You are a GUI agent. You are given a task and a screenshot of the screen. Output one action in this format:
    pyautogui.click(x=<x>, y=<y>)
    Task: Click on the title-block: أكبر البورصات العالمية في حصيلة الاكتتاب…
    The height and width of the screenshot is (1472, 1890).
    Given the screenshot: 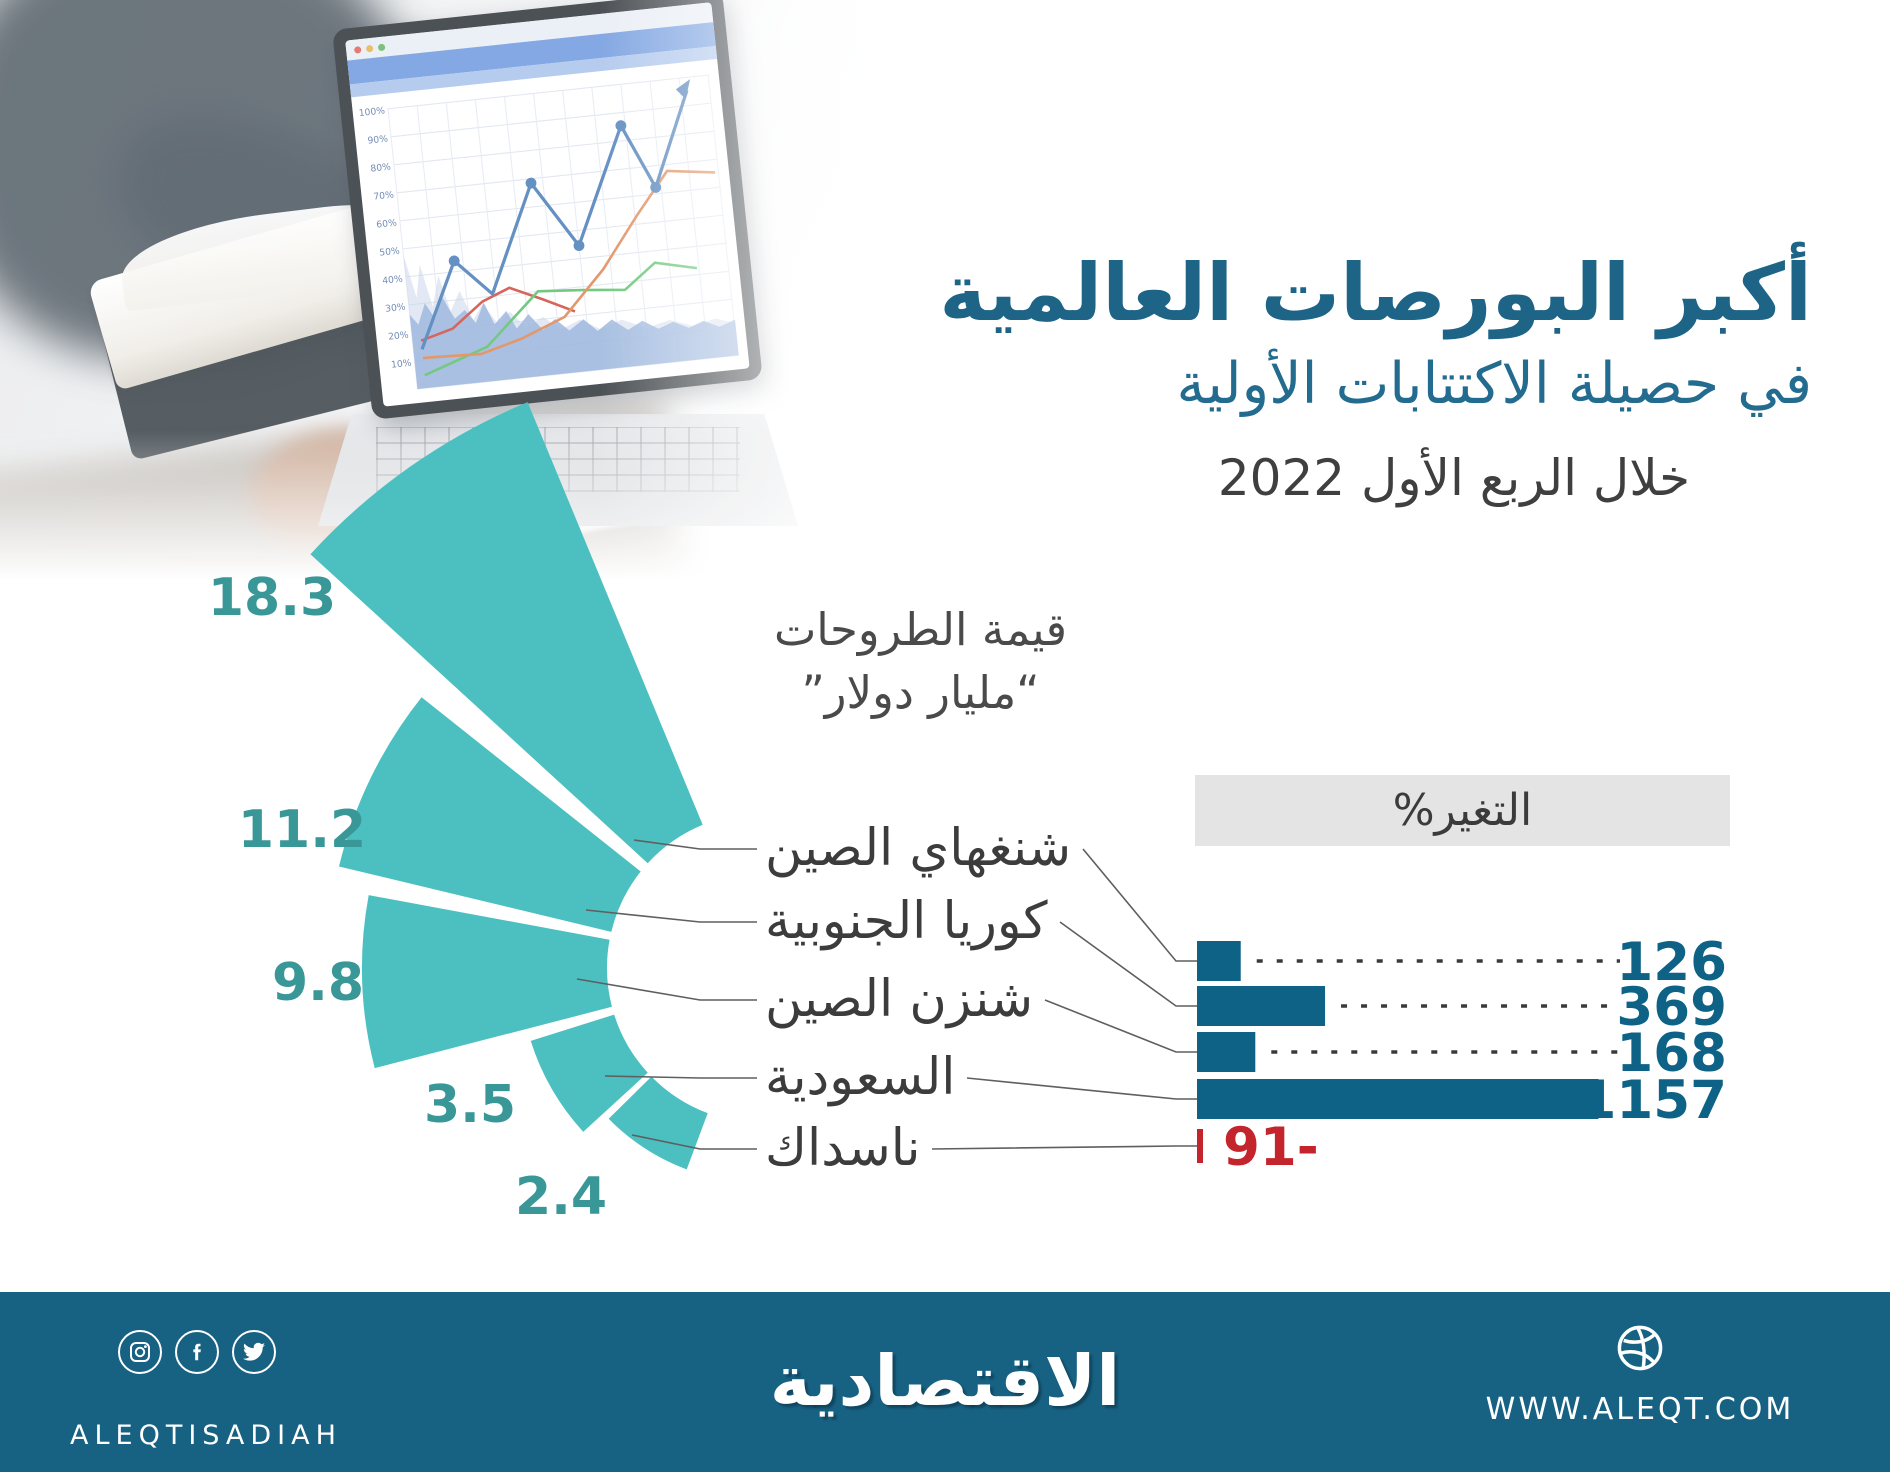 What is the action you would take?
    pyautogui.click(x=1375, y=377)
    